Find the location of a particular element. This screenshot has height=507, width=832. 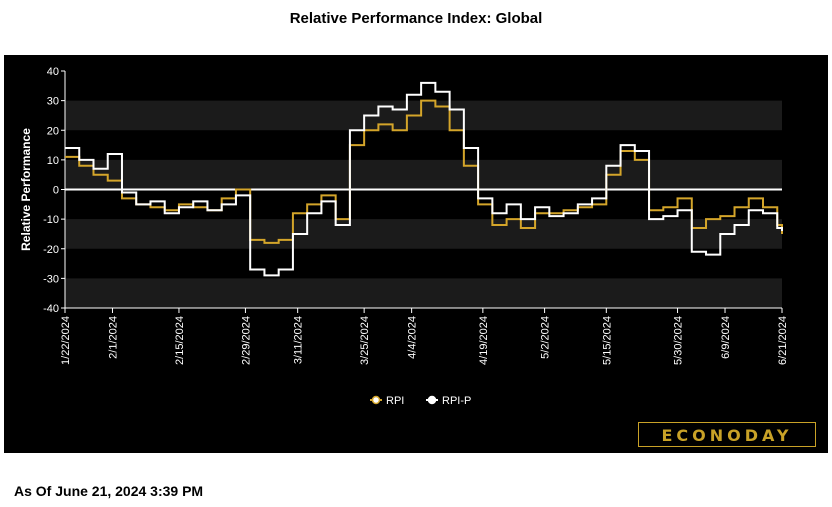

x-tick-label: 6/9/2024 is located at coordinates (726, 337).